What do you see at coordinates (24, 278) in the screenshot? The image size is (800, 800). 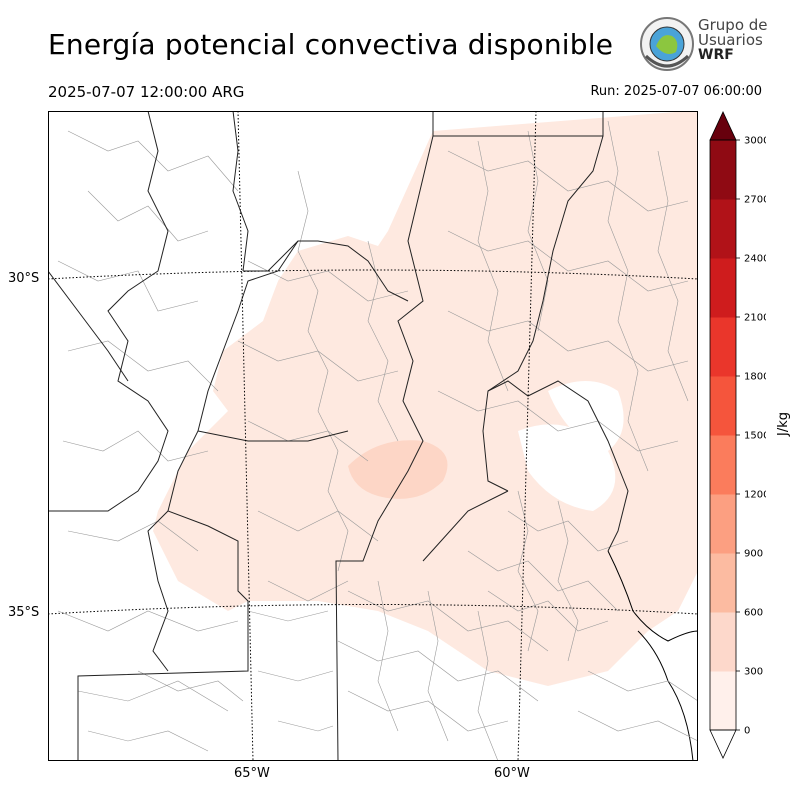 I see `lat-label-30s: 30°S` at bounding box center [24, 278].